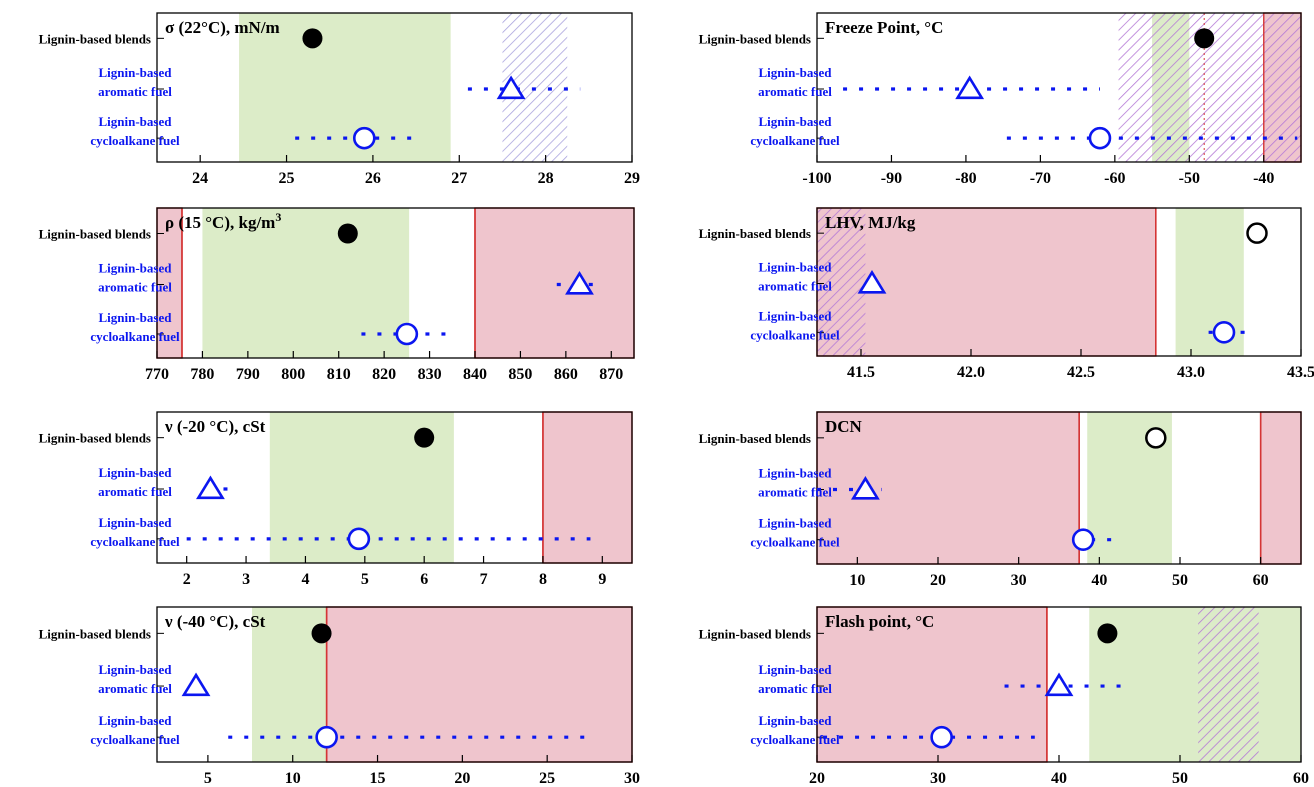  What do you see at coordinates (202, 374) in the screenshot?
I see `x-tick-label: 780` at bounding box center [202, 374].